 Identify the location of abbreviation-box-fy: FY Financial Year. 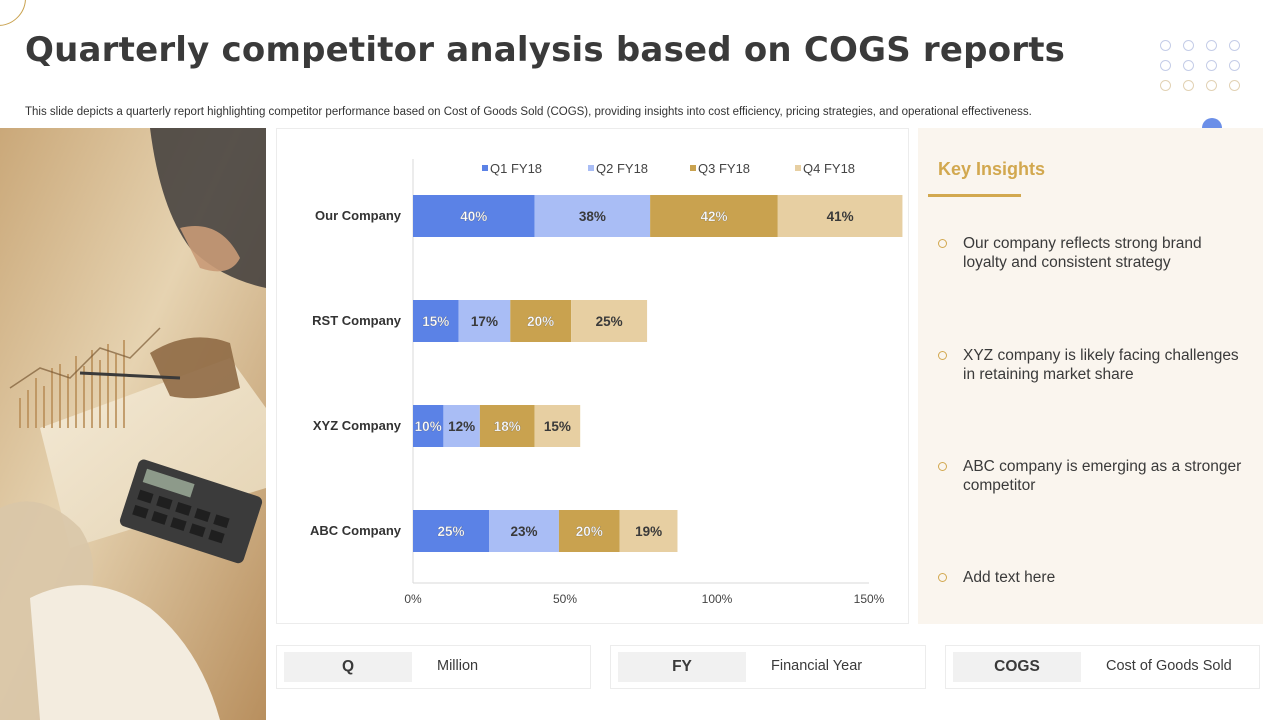
(768, 667).